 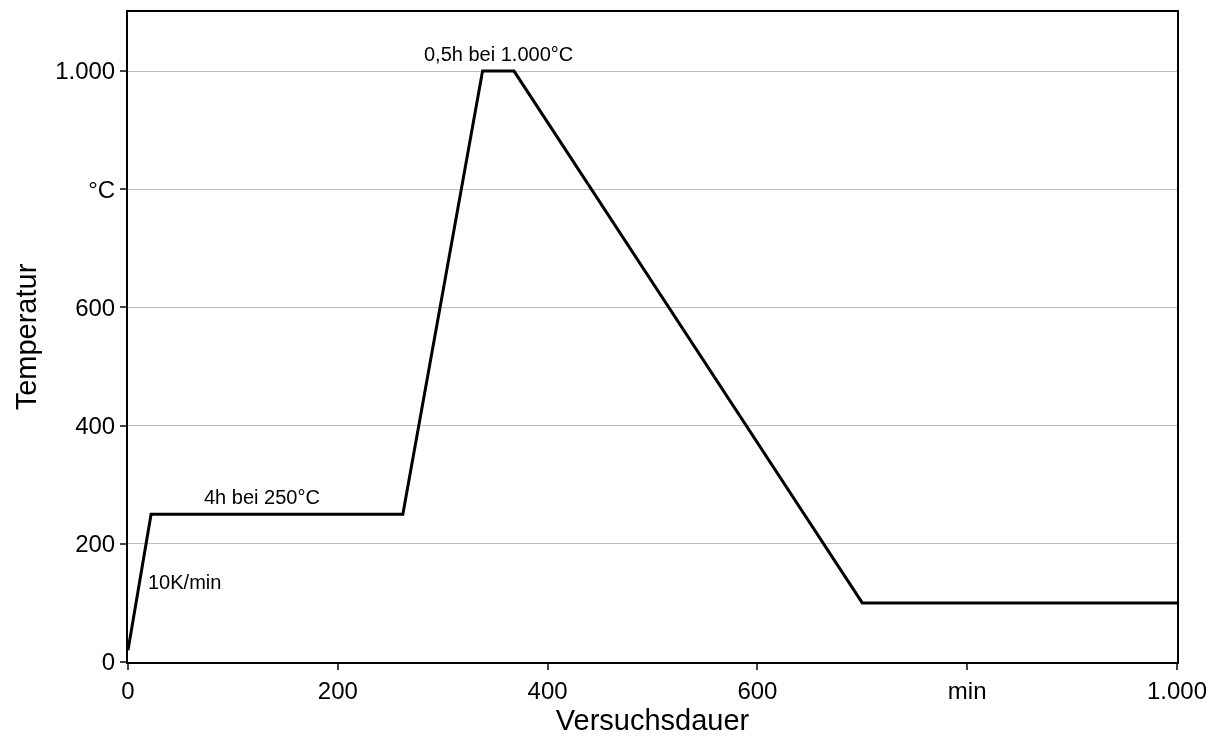 What do you see at coordinates (337, 690) in the screenshot?
I see `x-tick-label: 200` at bounding box center [337, 690].